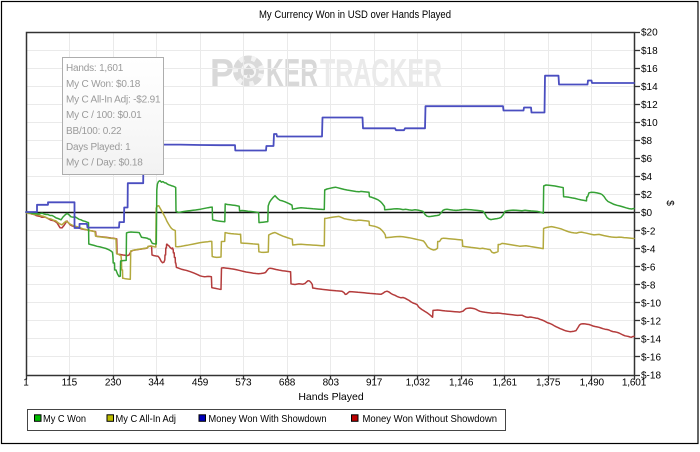  What do you see at coordinates (331, 383) in the screenshot?
I see `svg-text: 803` at bounding box center [331, 383].